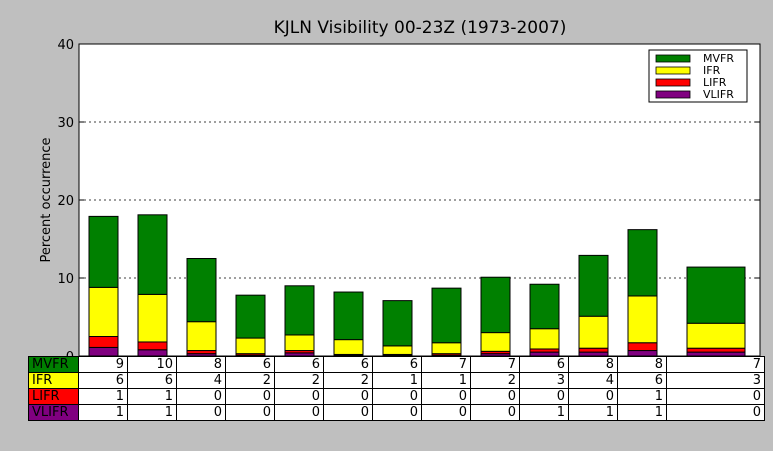 This screenshot has width=773, height=451. What do you see at coordinates (348, 316) in the screenshot?
I see `bar-mvfr-jun` at bounding box center [348, 316].